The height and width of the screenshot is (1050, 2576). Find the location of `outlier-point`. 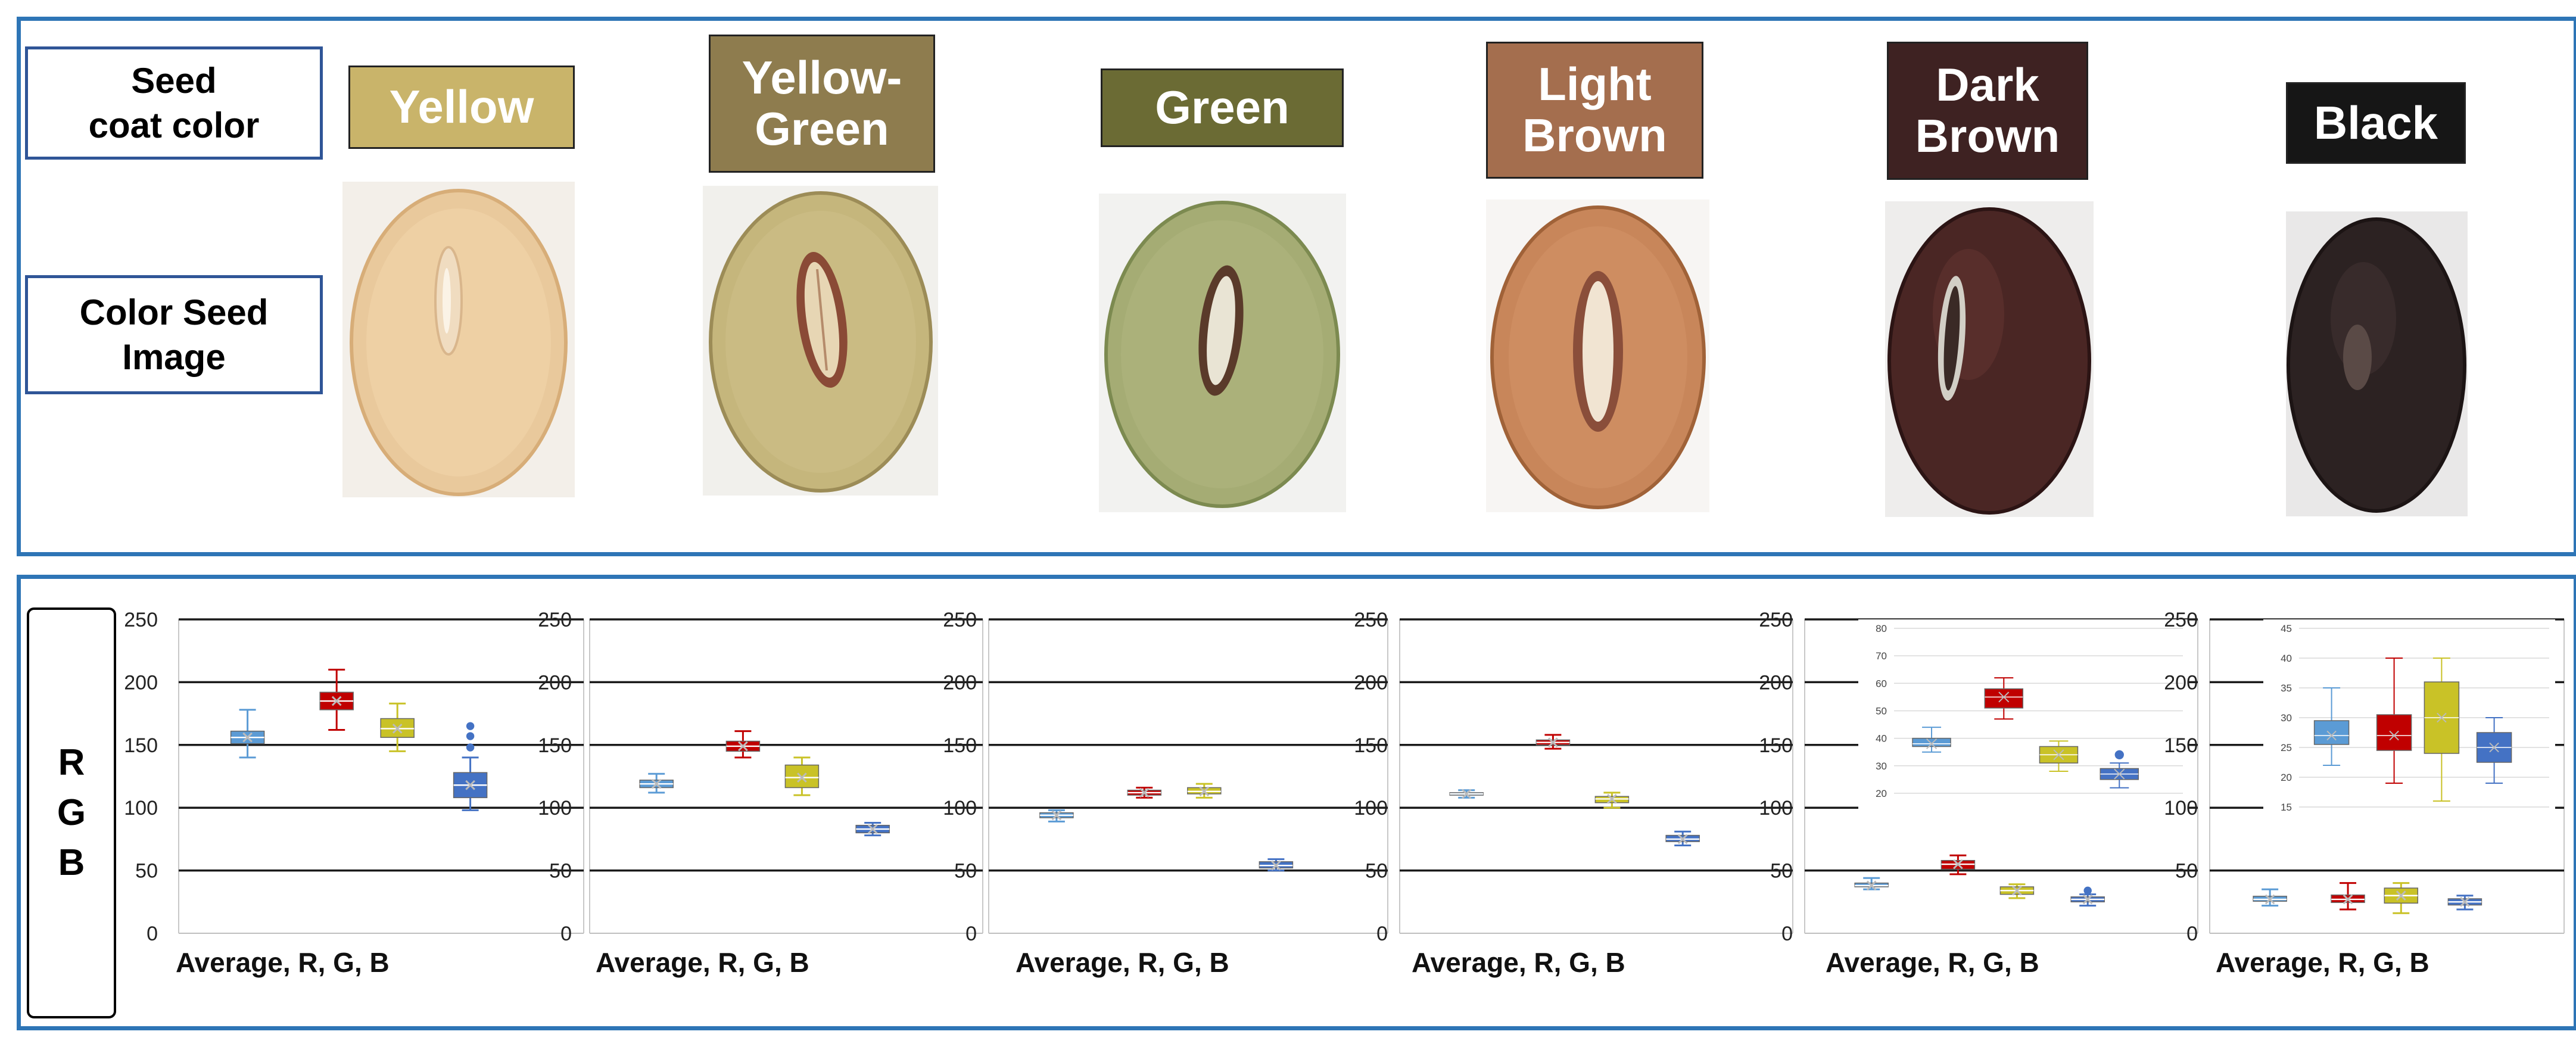

outlier-point is located at coordinates (470, 726).